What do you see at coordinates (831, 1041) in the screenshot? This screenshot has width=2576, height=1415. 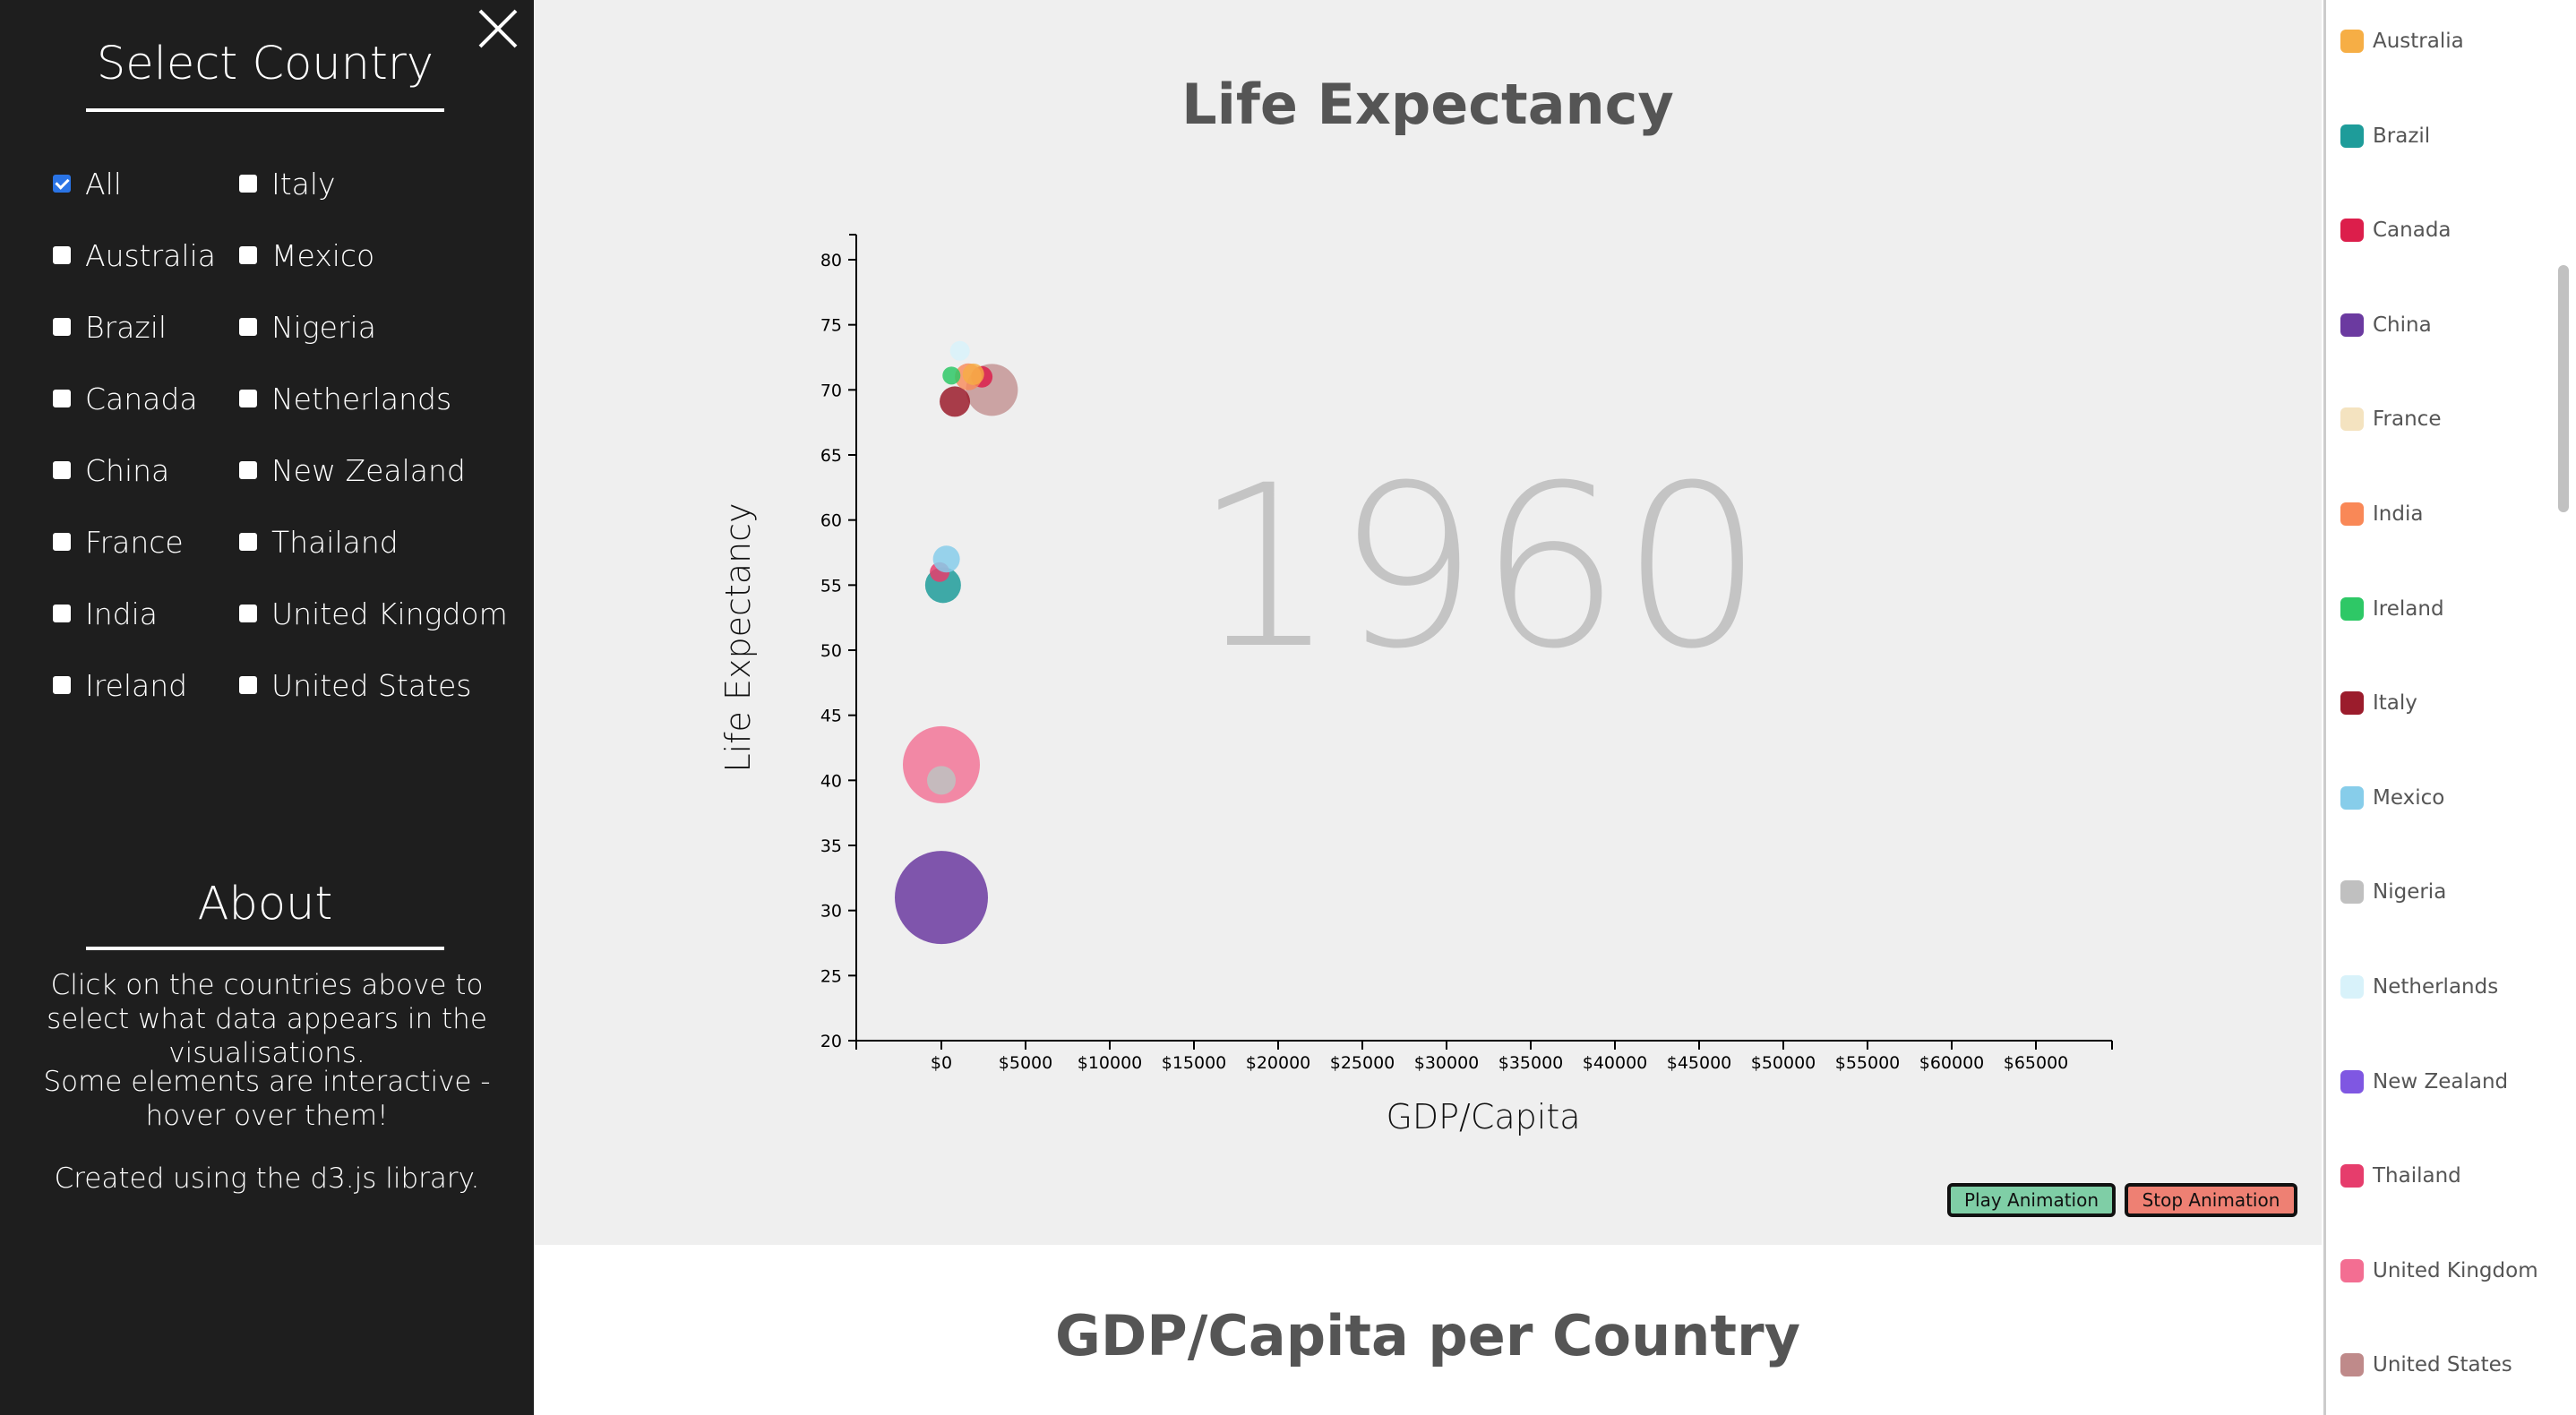 I see `y-tick-label: 20` at bounding box center [831, 1041].